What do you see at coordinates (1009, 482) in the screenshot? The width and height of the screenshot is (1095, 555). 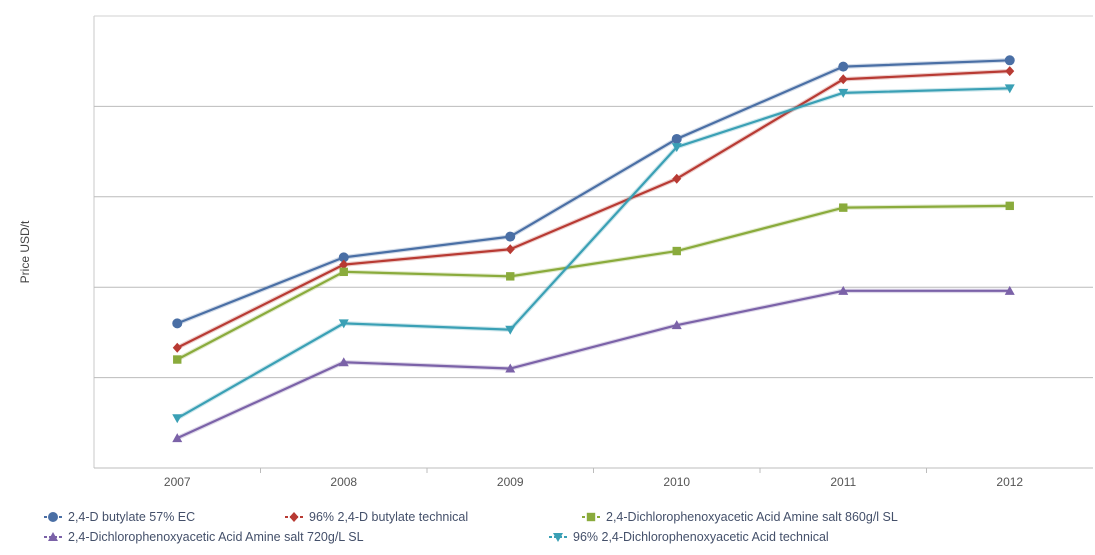 I see `x-tick-label: 2012` at bounding box center [1009, 482].